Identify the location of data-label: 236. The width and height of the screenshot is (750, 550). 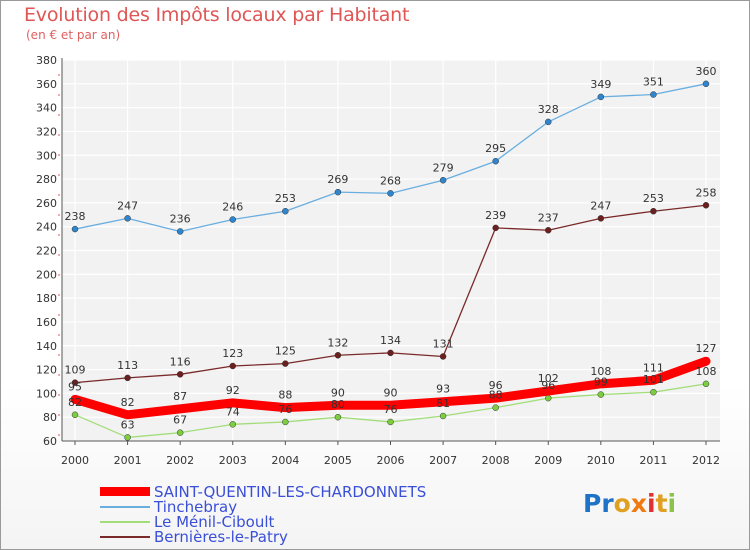
(180, 218).